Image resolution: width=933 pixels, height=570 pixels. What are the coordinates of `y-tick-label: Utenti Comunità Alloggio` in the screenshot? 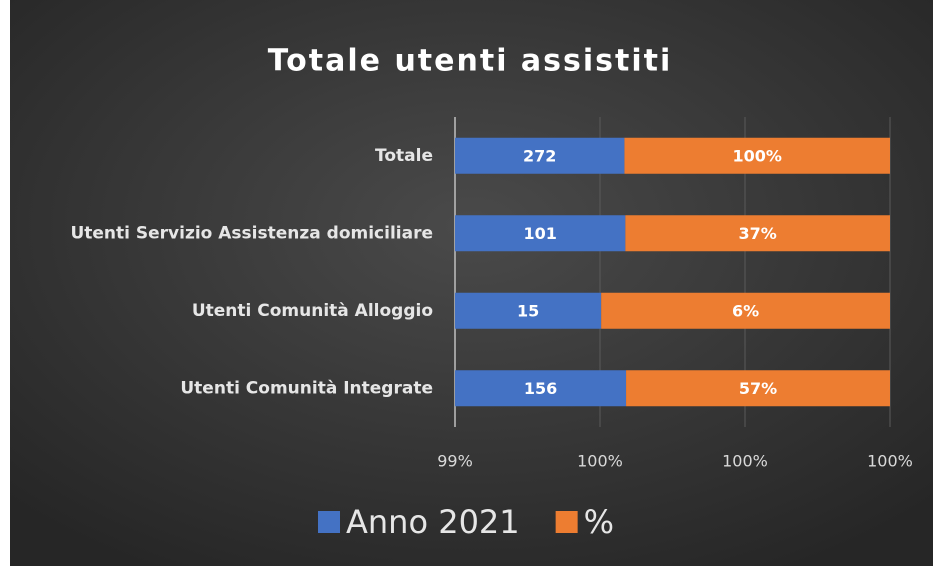 It's located at (312, 311).